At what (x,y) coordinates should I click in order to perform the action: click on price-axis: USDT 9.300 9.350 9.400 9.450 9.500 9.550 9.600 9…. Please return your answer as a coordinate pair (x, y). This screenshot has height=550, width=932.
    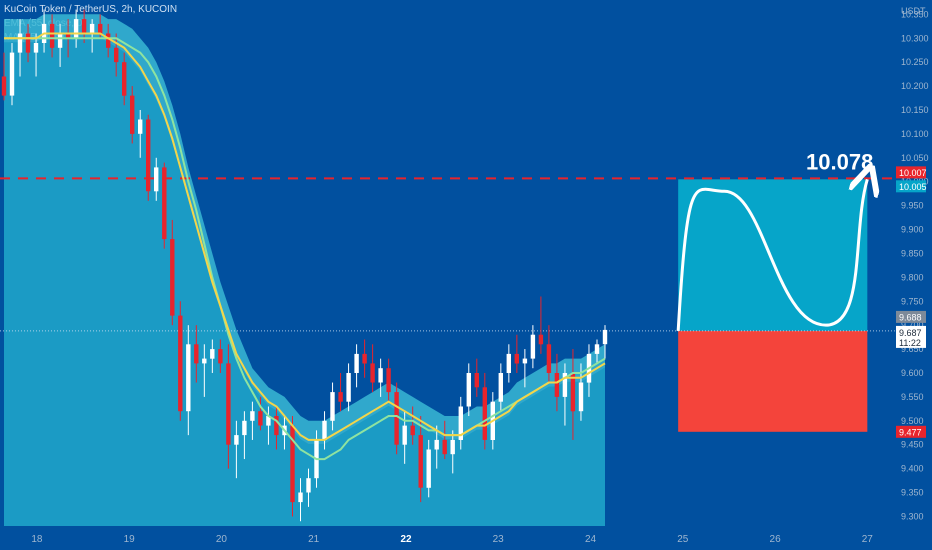
    Looking at the image, I should click on (915, 263).